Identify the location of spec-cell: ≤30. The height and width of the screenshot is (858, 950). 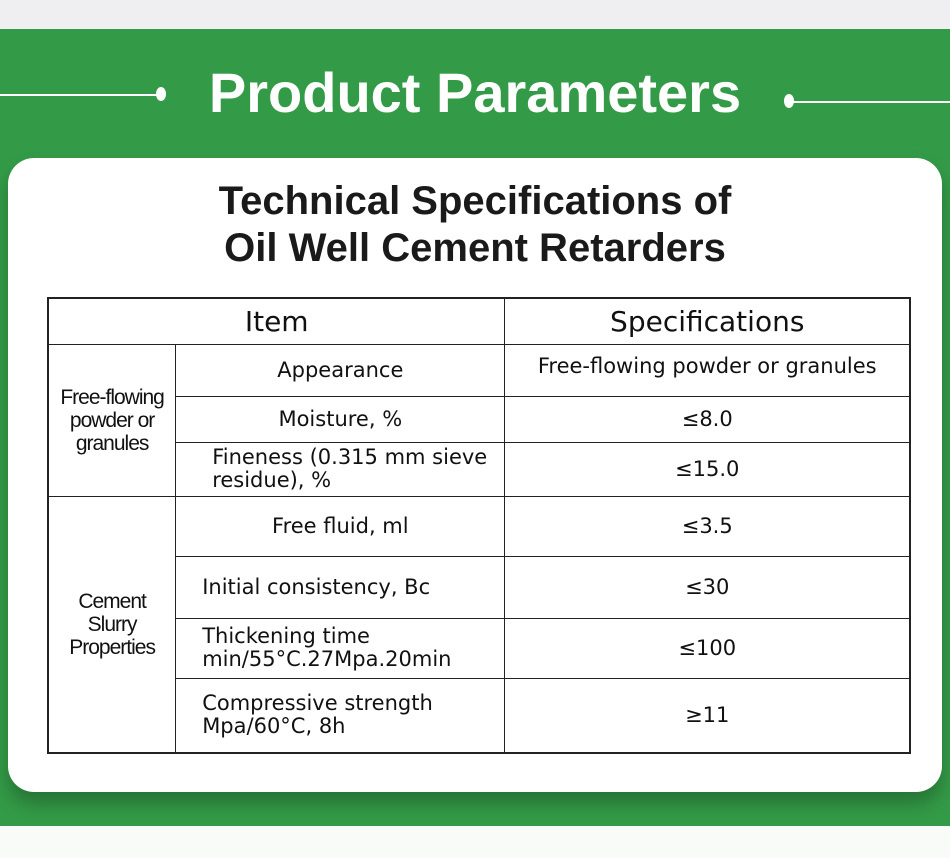
(707, 587).